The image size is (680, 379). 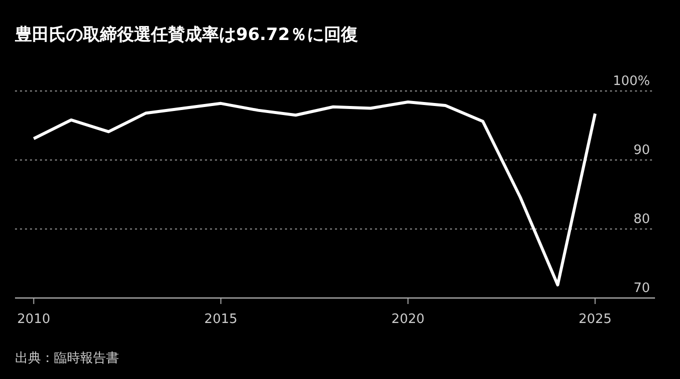 What do you see at coordinates (641, 288) in the screenshot?
I see `y-tick-label: 70` at bounding box center [641, 288].